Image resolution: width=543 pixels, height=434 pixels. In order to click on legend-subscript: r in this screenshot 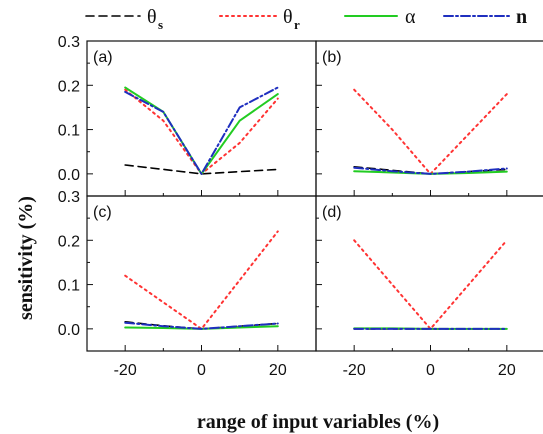, I will do `click(297, 24)`.